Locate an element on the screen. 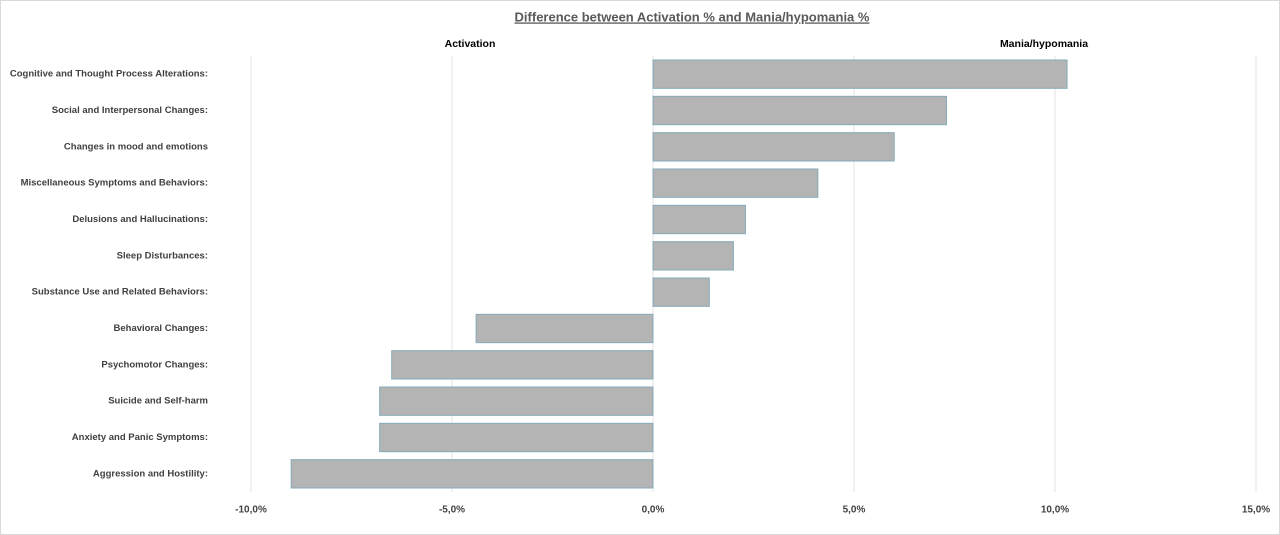 This screenshot has width=1280, height=535. x-tick-label: -10,0% is located at coordinates (251, 510).